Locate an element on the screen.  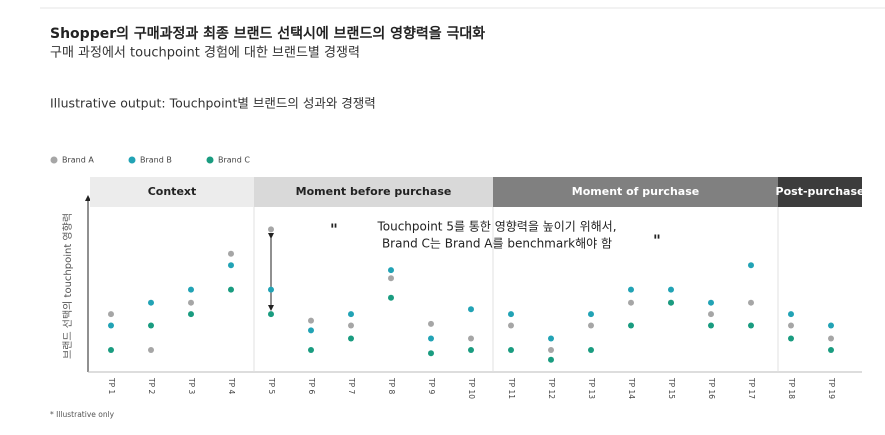
x-tick-label: TP 13 is located at coordinates (591, 388).